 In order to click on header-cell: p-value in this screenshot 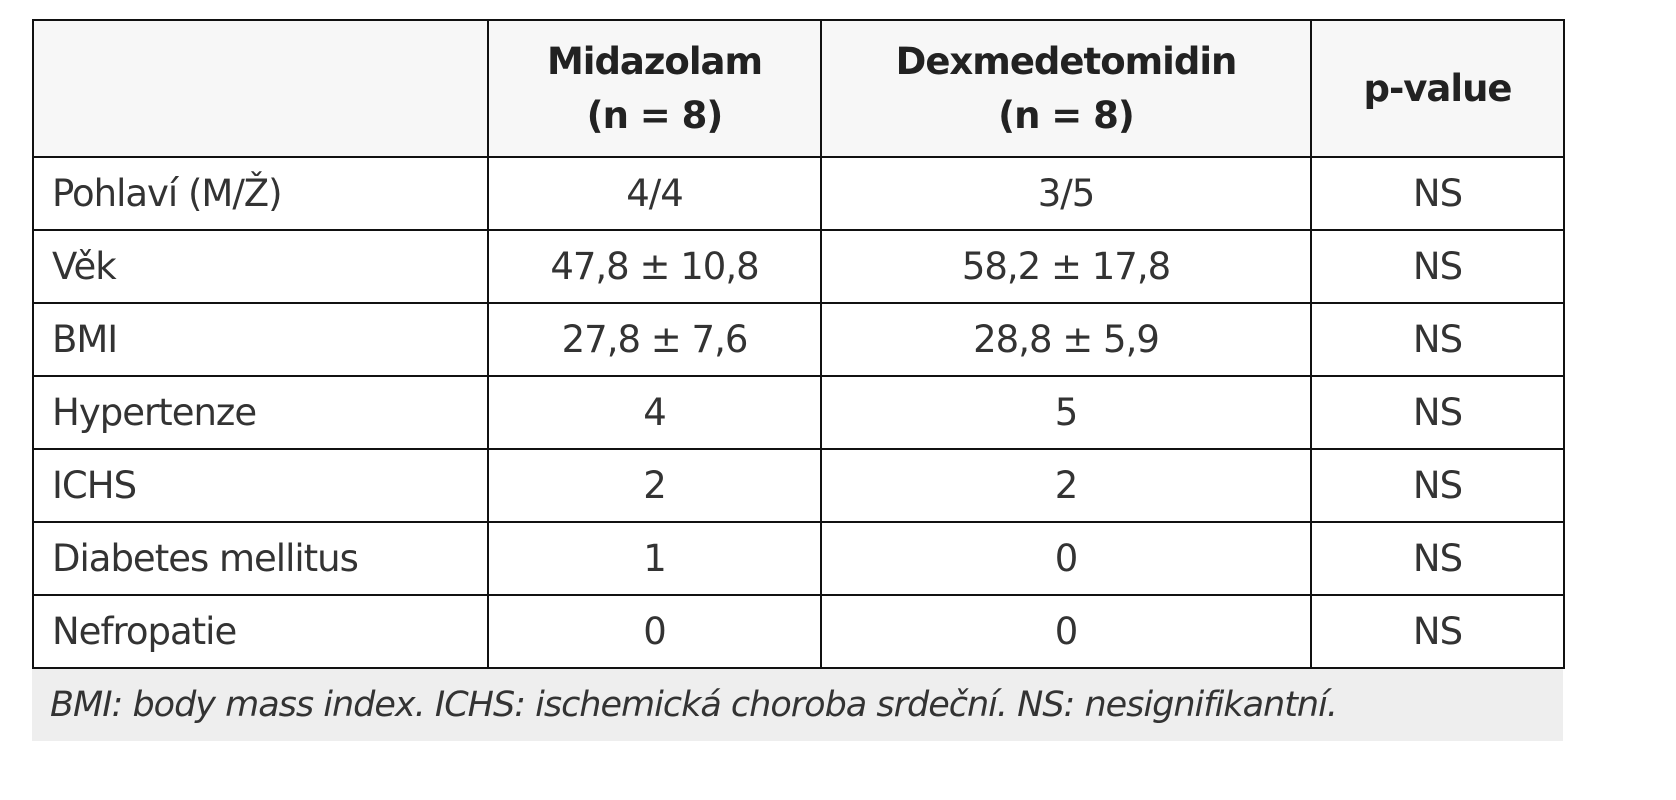, I will do `click(1437, 88)`.